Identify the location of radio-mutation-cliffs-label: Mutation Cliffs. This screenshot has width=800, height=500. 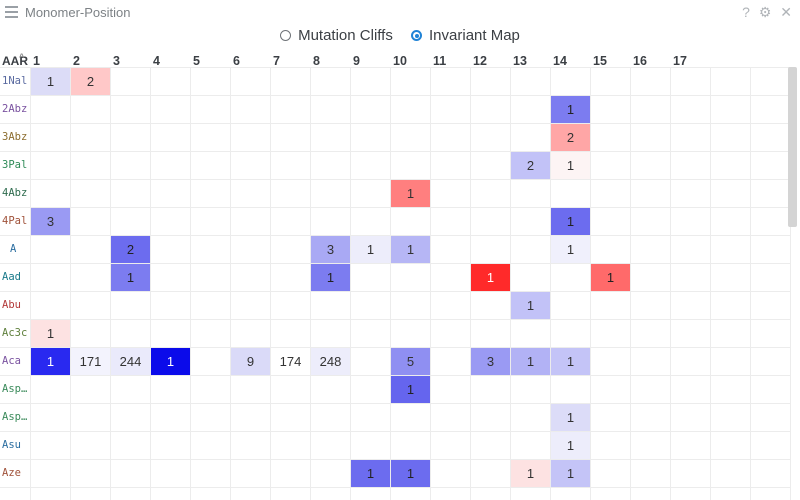
(345, 35).